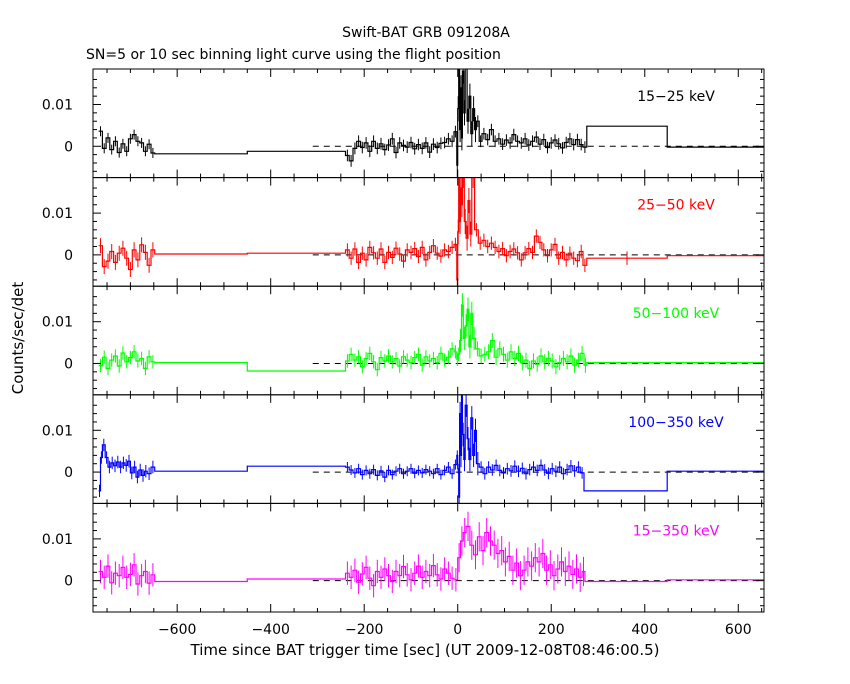 The width and height of the screenshot is (850, 684). I want to click on band-label: 25−50 keV, so click(676, 206).